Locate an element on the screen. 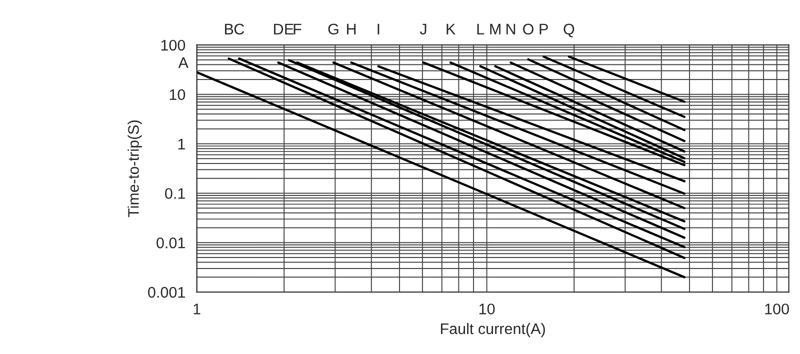 This screenshot has width=800, height=354. series-label: B is located at coordinates (229, 29).